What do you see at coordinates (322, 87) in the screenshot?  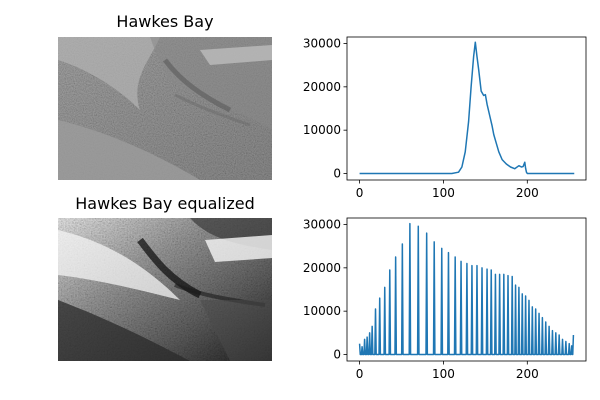 I see `y-tick-label-0-20000: 20000` at bounding box center [322, 87].